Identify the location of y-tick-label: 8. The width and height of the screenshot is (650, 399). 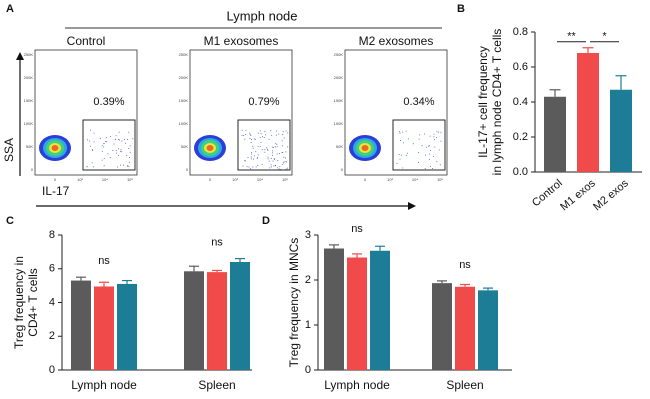
(52, 235).